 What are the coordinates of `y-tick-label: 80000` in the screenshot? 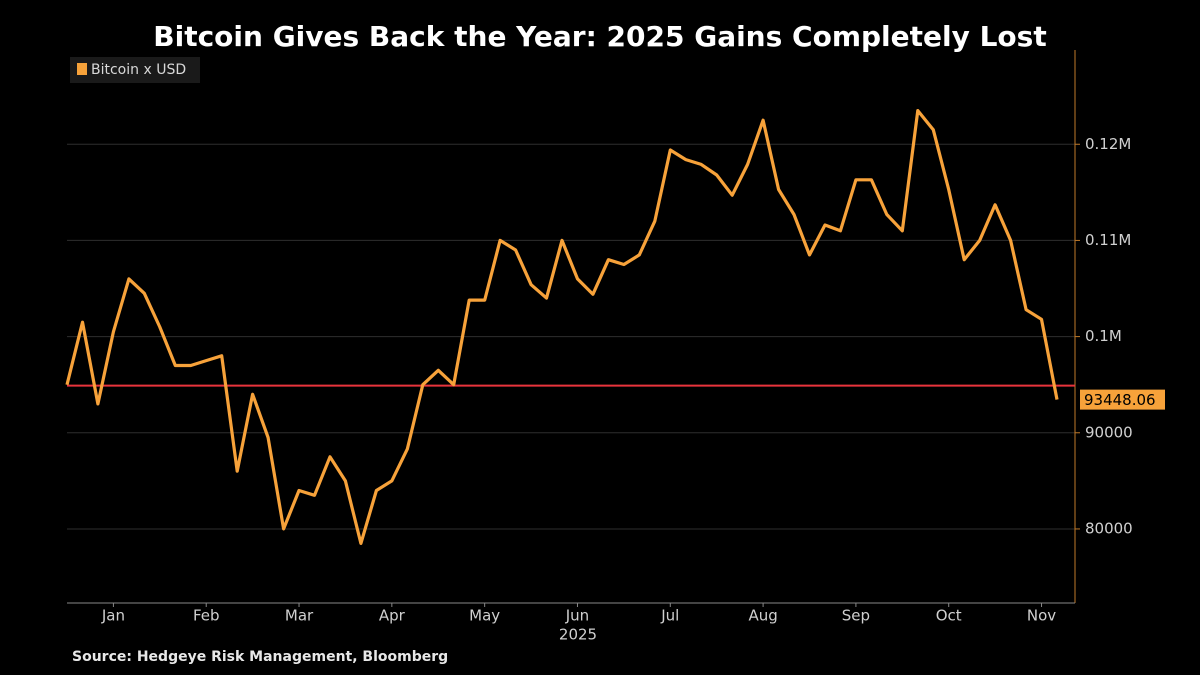 It's located at (1109, 528).